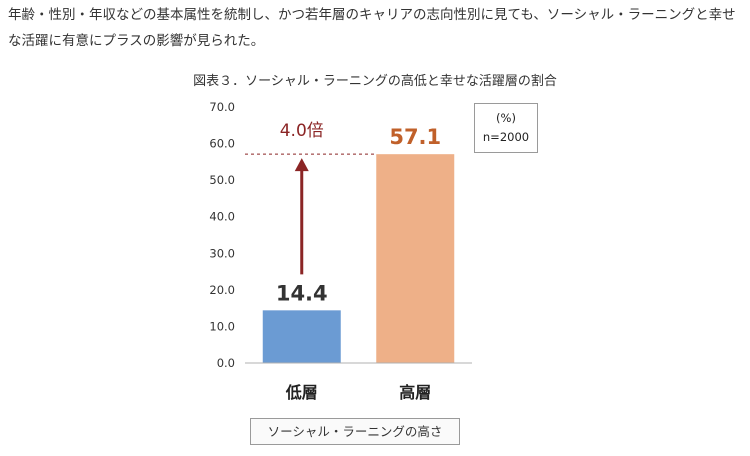  What do you see at coordinates (415, 258) in the screenshot?
I see `bar-high` at bounding box center [415, 258].